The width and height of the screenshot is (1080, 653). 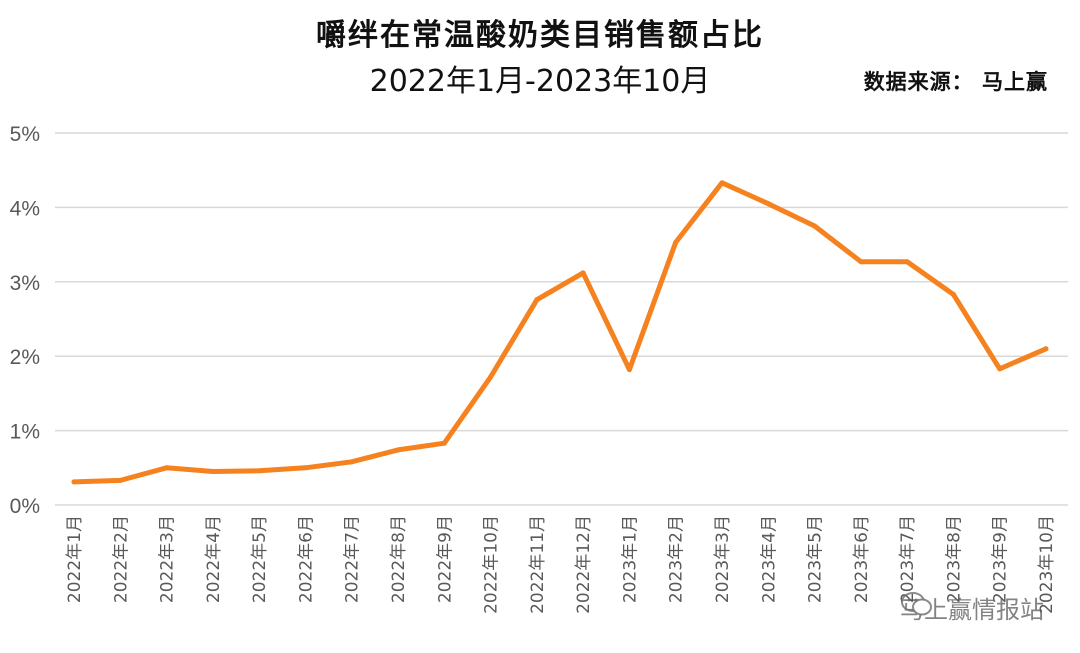 What do you see at coordinates (769, 559) in the screenshot?
I see `x-tick-label: 2023年4月` at bounding box center [769, 559].